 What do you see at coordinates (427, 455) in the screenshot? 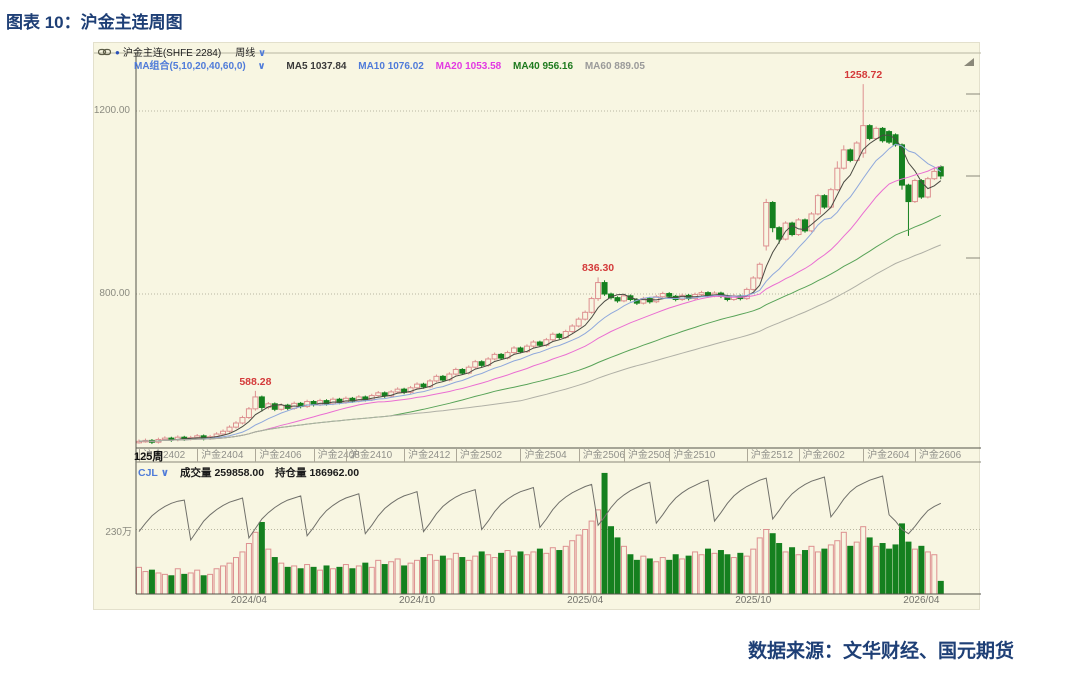
I see `contract-axis-tick: 沪金2412` at bounding box center [427, 455].